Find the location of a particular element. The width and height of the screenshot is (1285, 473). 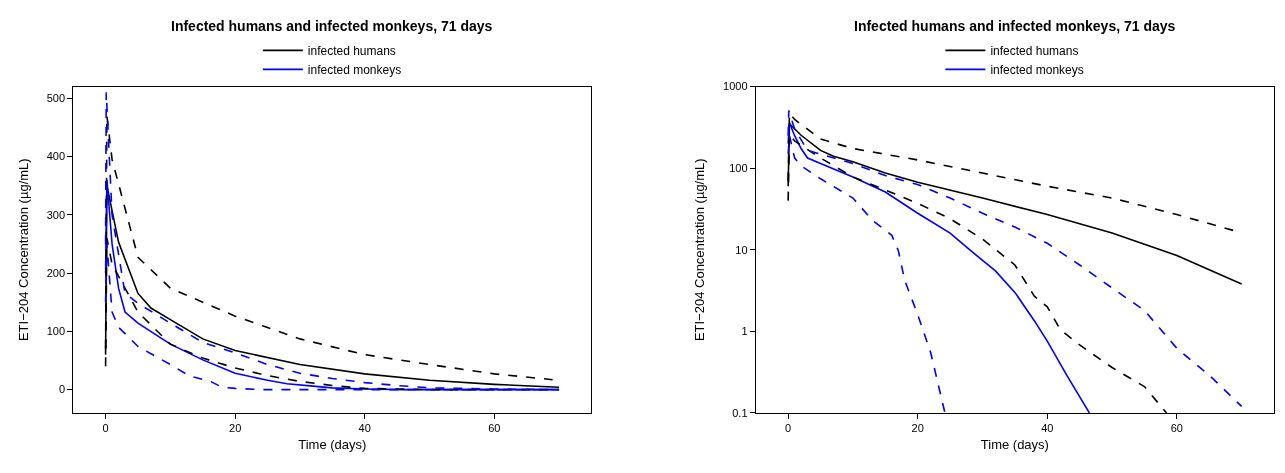

y-tick-label: 300 is located at coordinates (55, 214).